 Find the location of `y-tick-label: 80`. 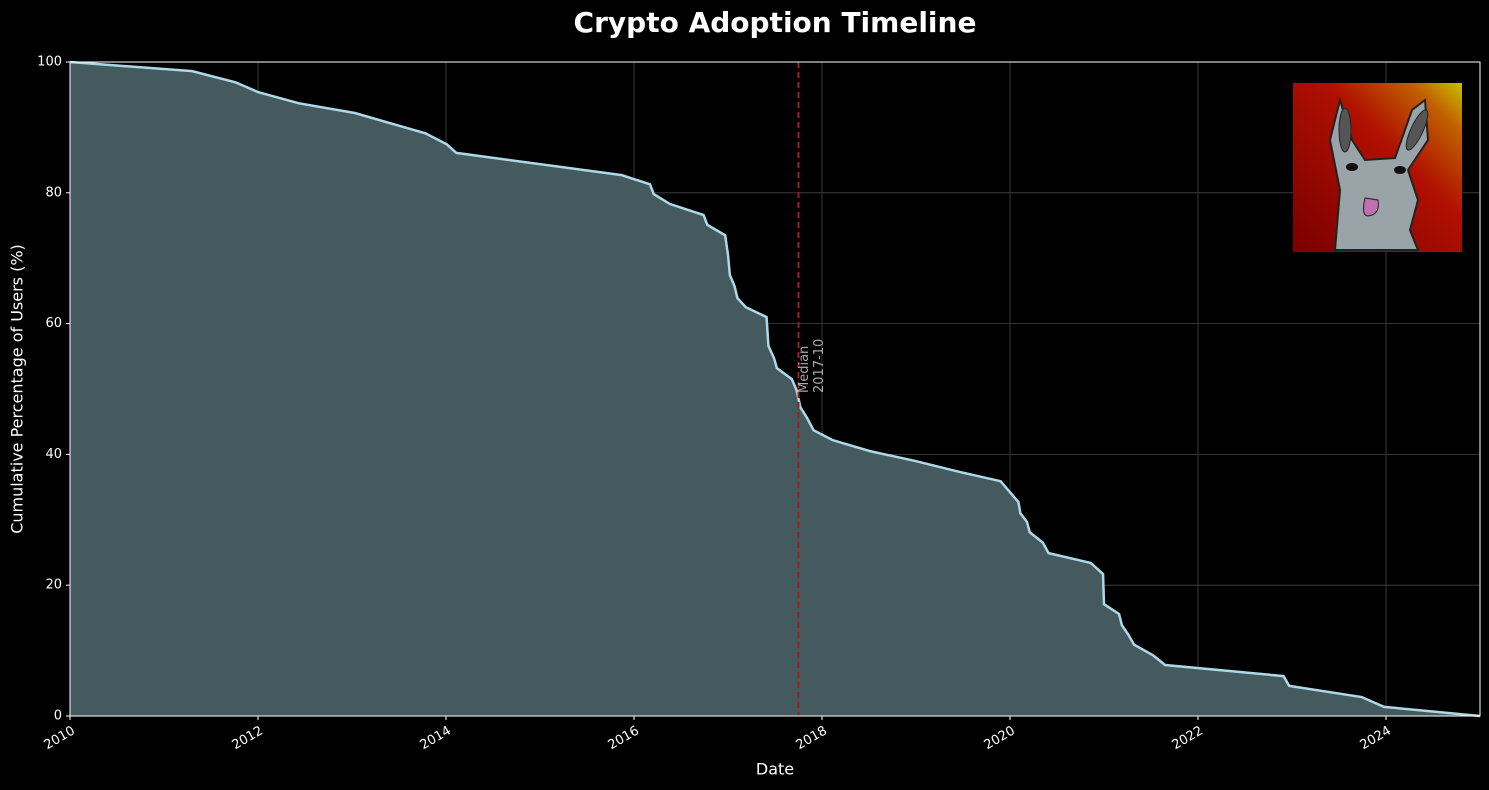

y-tick-label: 80 is located at coordinates (53, 192).